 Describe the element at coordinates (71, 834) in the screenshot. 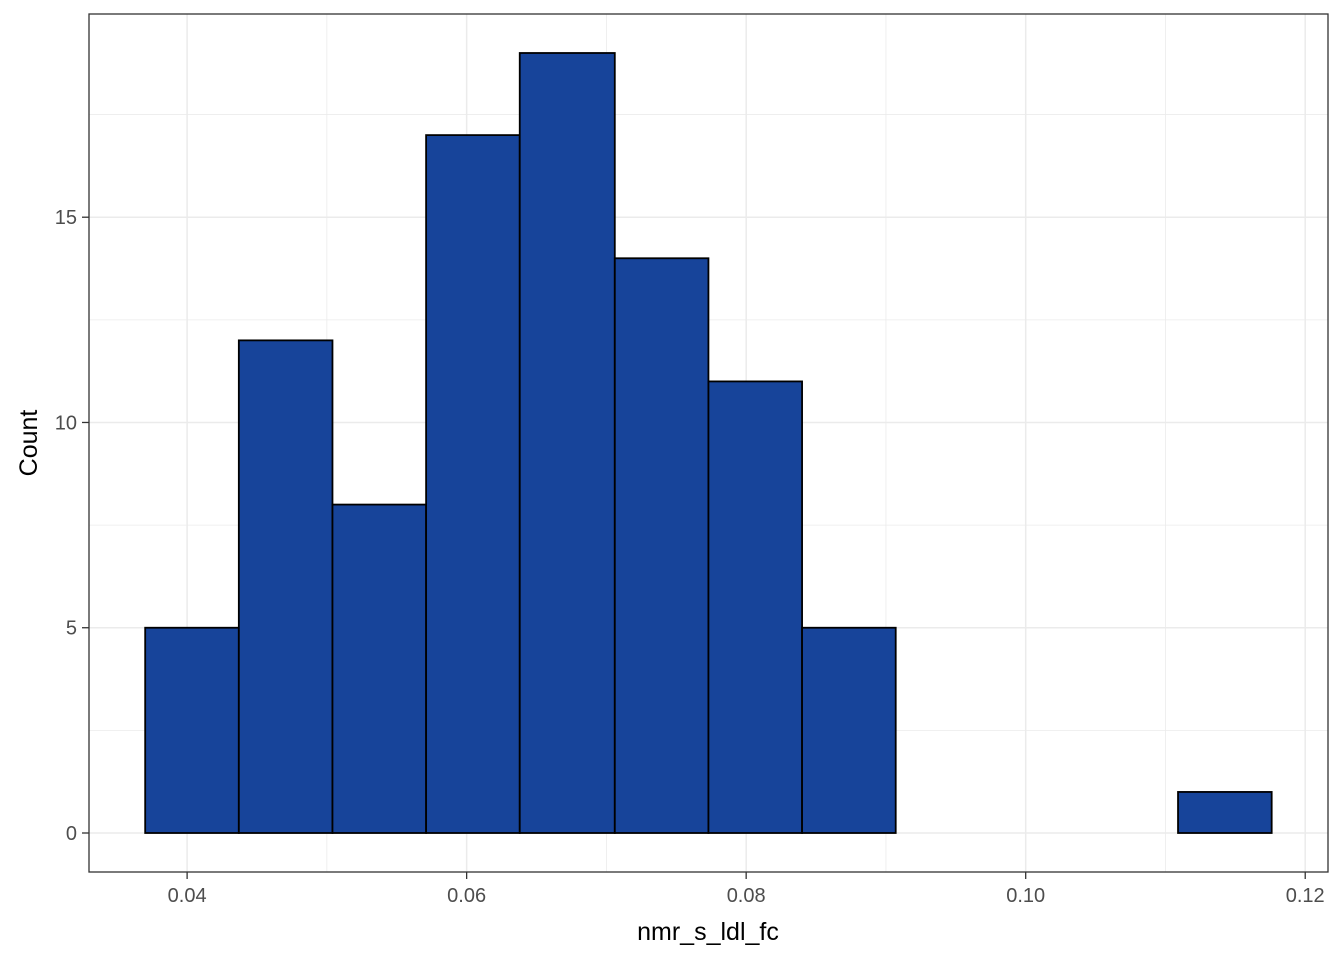

I see `y-tick-label: 0` at that location.